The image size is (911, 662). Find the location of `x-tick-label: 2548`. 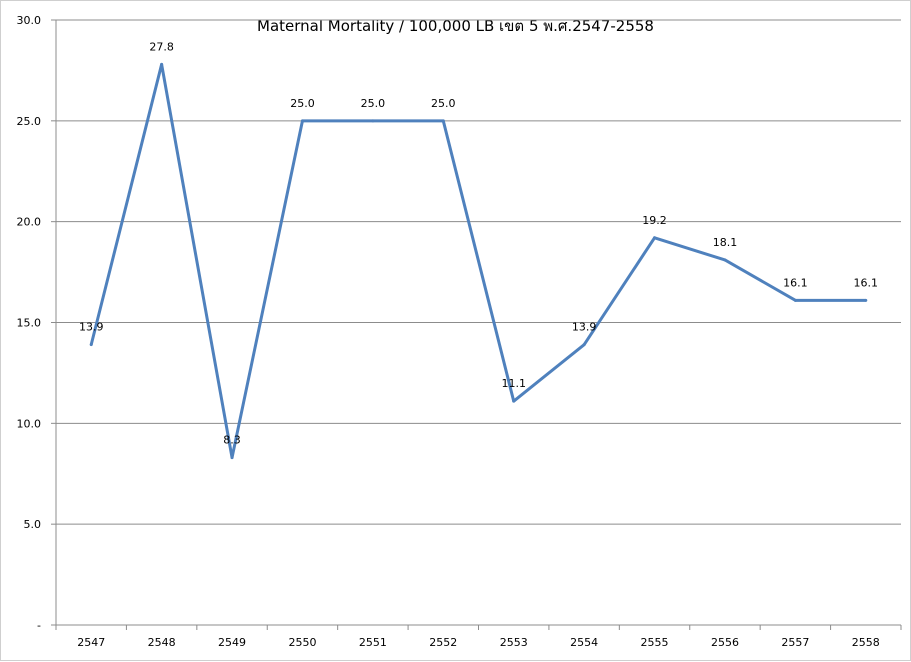

x-tick-label: 2548 is located at coordinates (162, 642).